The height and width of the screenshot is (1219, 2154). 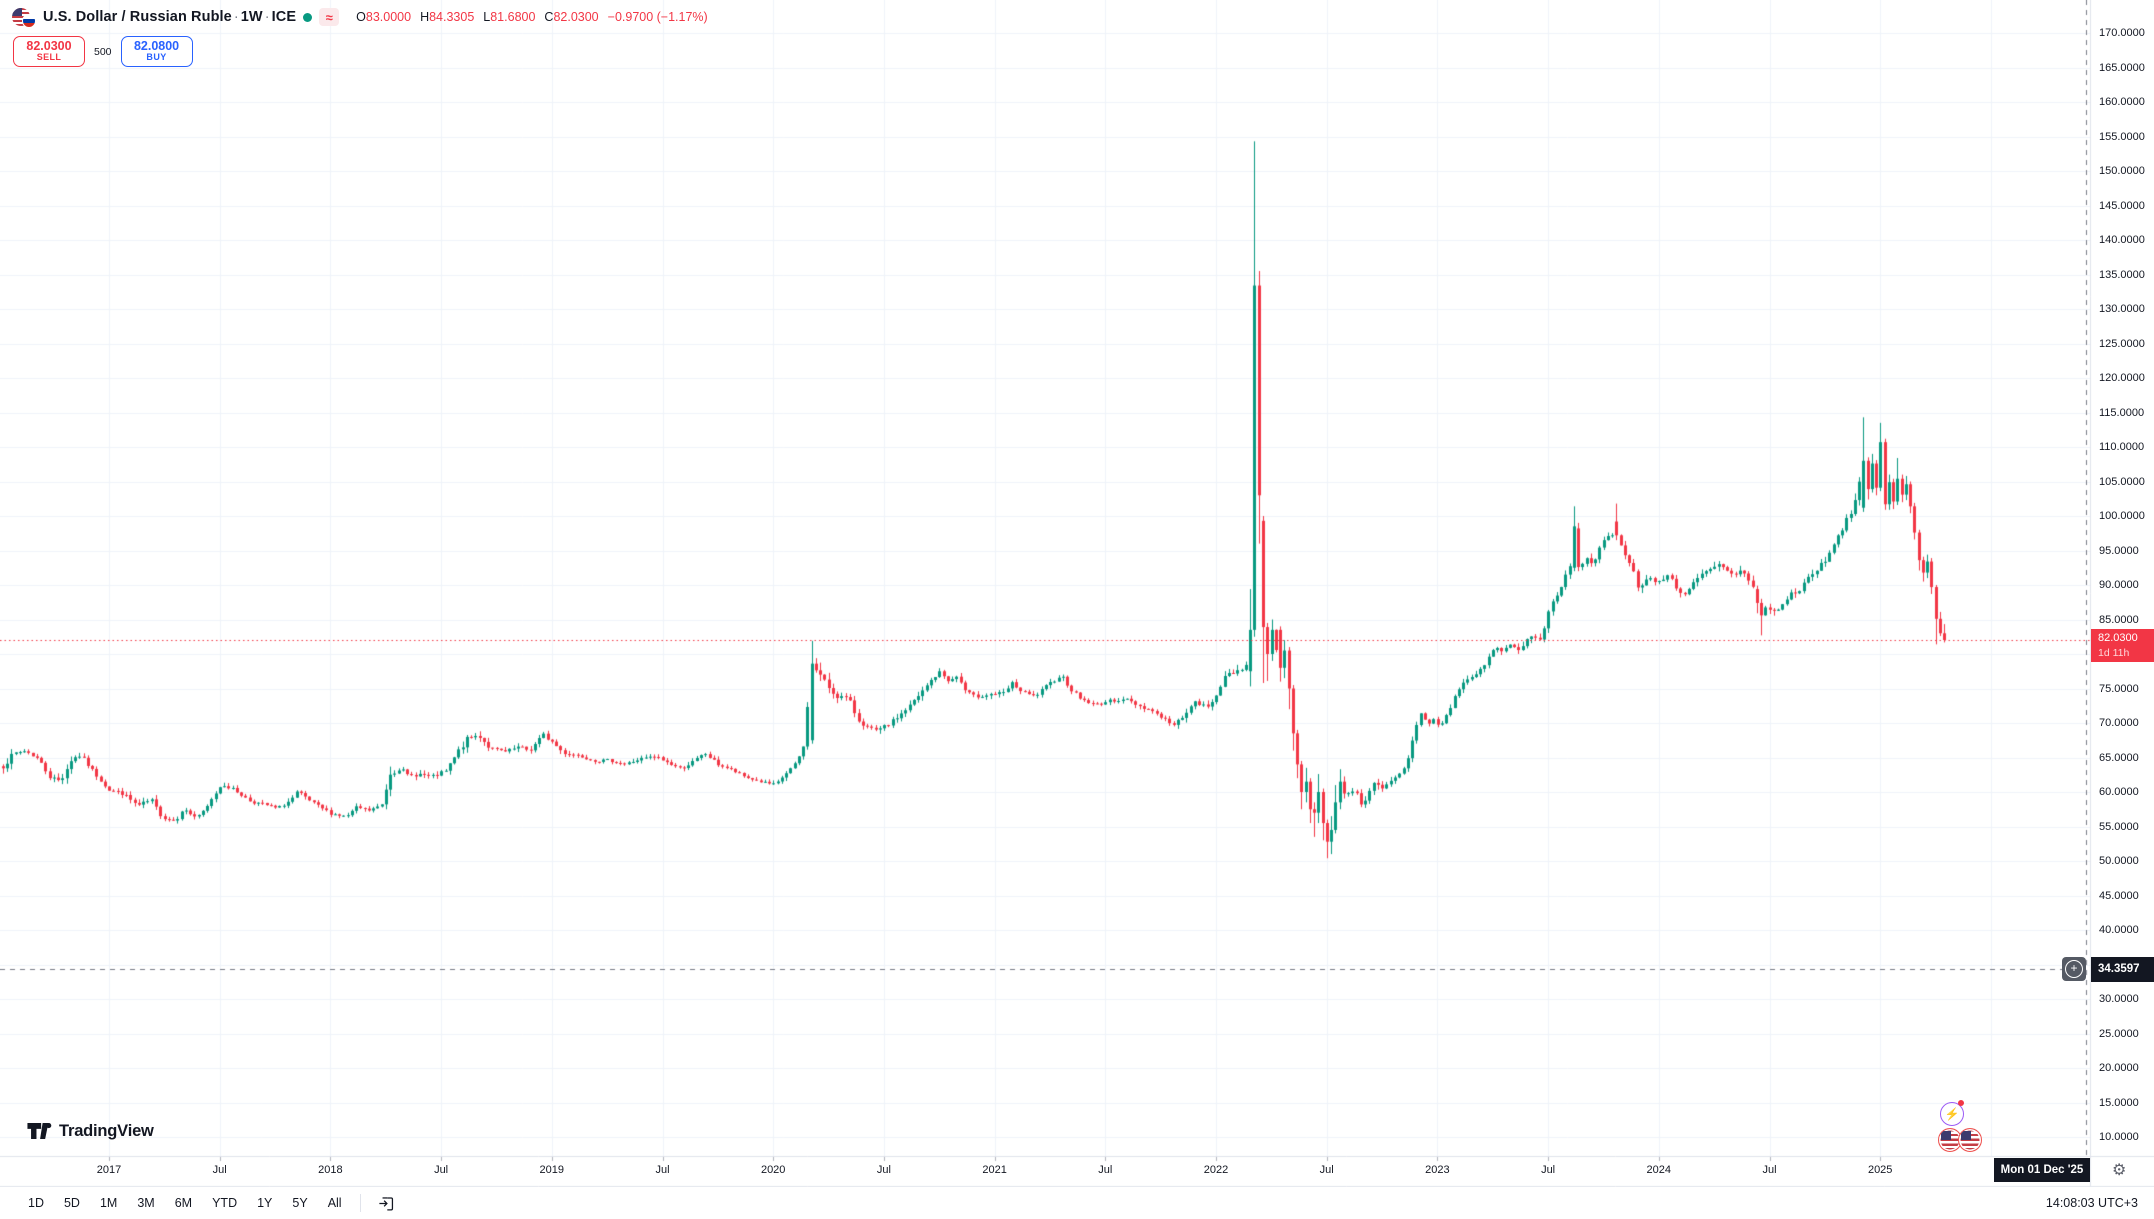 What do you see at coordinates (29, 21) in the screenshot?
I see `ru-flag-icon` at bounding box center [29, 21].